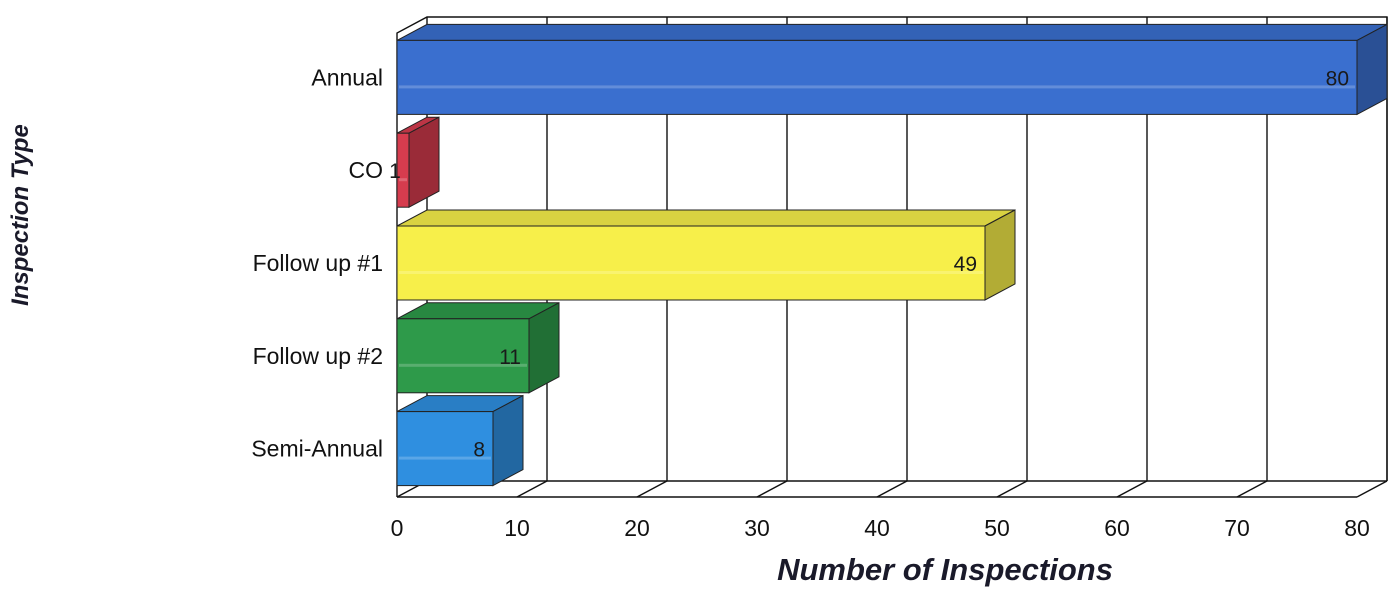 The height and width of the screenshot is (592, 1389). I want to click on data-label-4: 8, so click(479, 450).